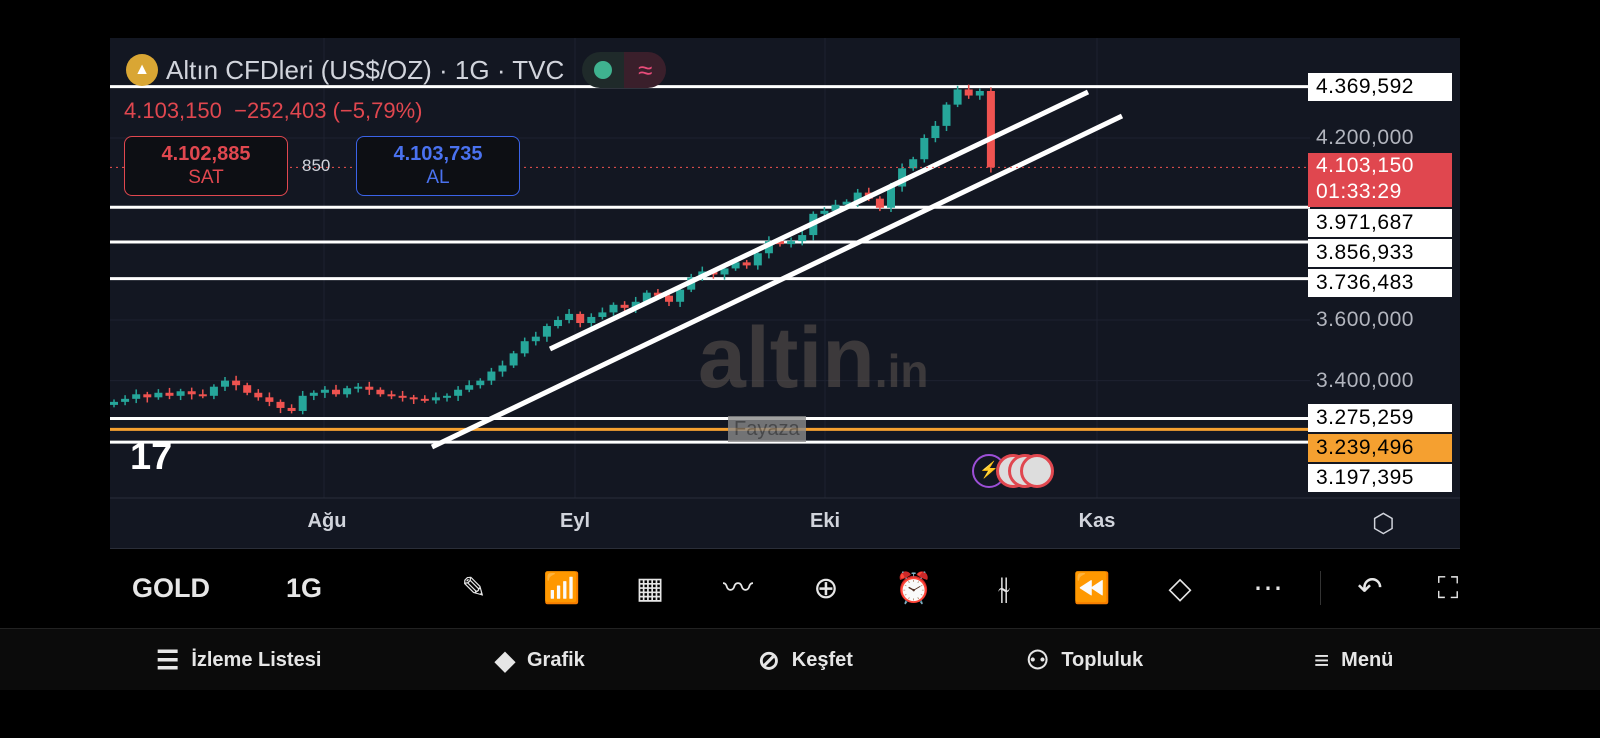 The width and height of the screenshot is (1600, 738). What do you see at coordinates (1085, 660) in the screenshot?
I see `nav-community: ⚇ Topluluk` at bounding box center [1085, 660].